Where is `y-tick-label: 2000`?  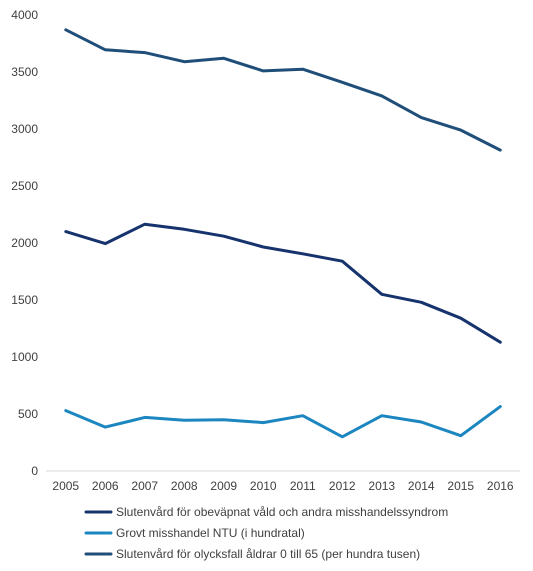
y-tick-label: 2000 is located at coordinates (24, 243).